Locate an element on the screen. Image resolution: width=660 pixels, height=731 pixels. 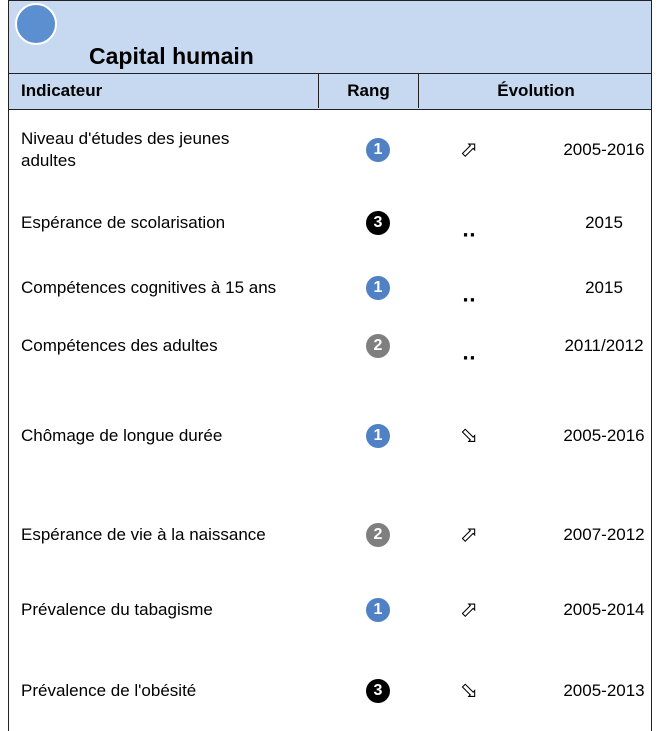
table-row: Compétences des adultes 2.. 2011/2012 is located at coordinates (330, 346).